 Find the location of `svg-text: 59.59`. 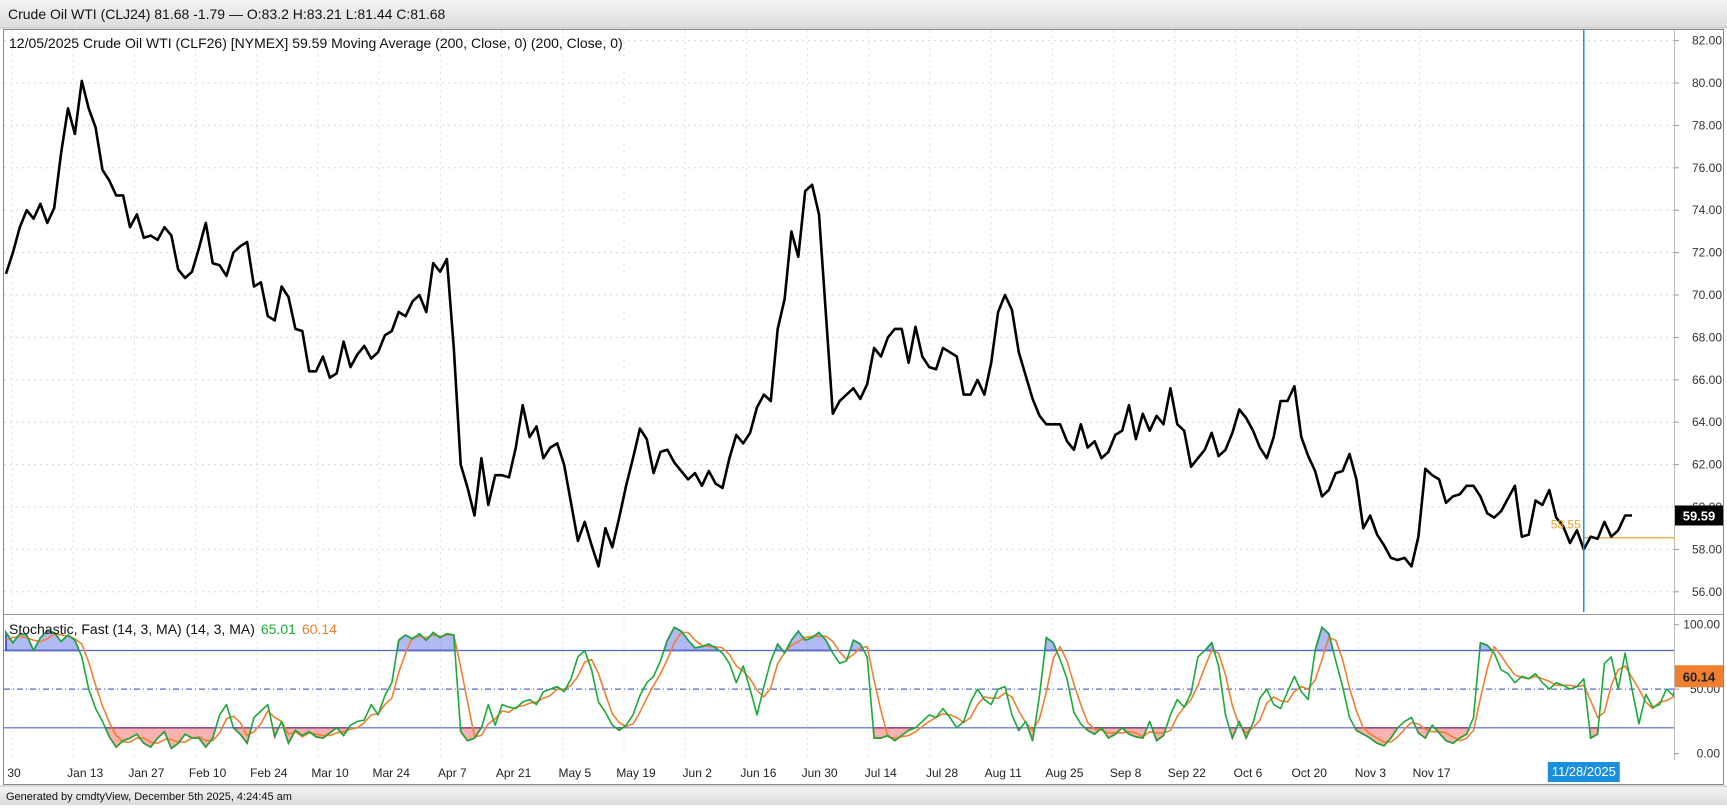

svg-text: 59.59 is located at coordinates (1699, 515).